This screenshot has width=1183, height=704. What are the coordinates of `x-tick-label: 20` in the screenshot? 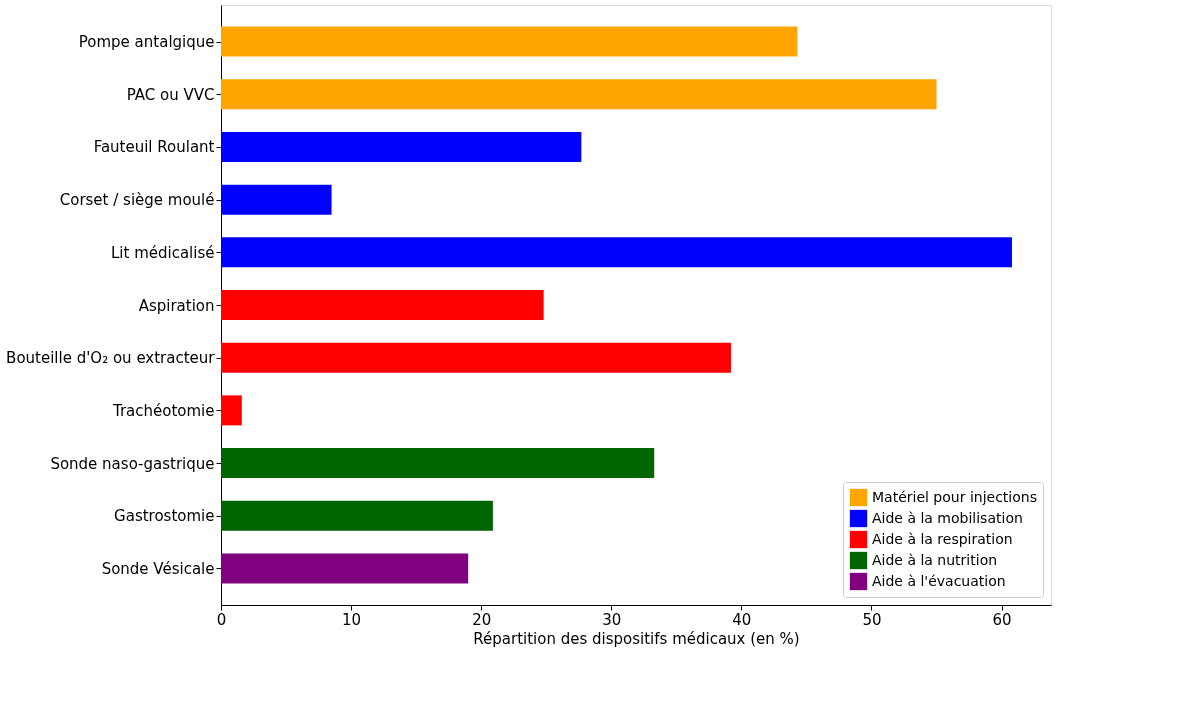 It's located at (482, 619).